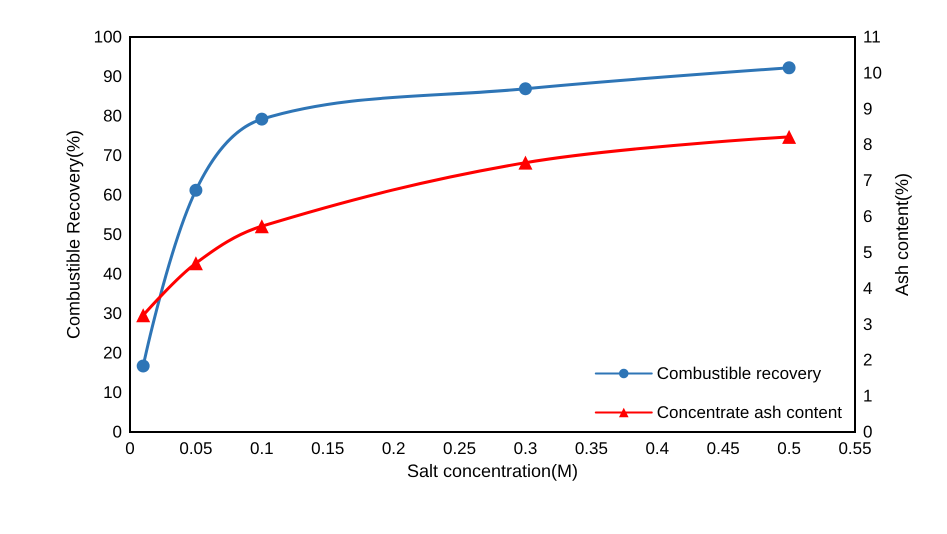 The width and height of the screenshot is (947, 534). I want to click on y-tick-label: 100, so click(108, 37).